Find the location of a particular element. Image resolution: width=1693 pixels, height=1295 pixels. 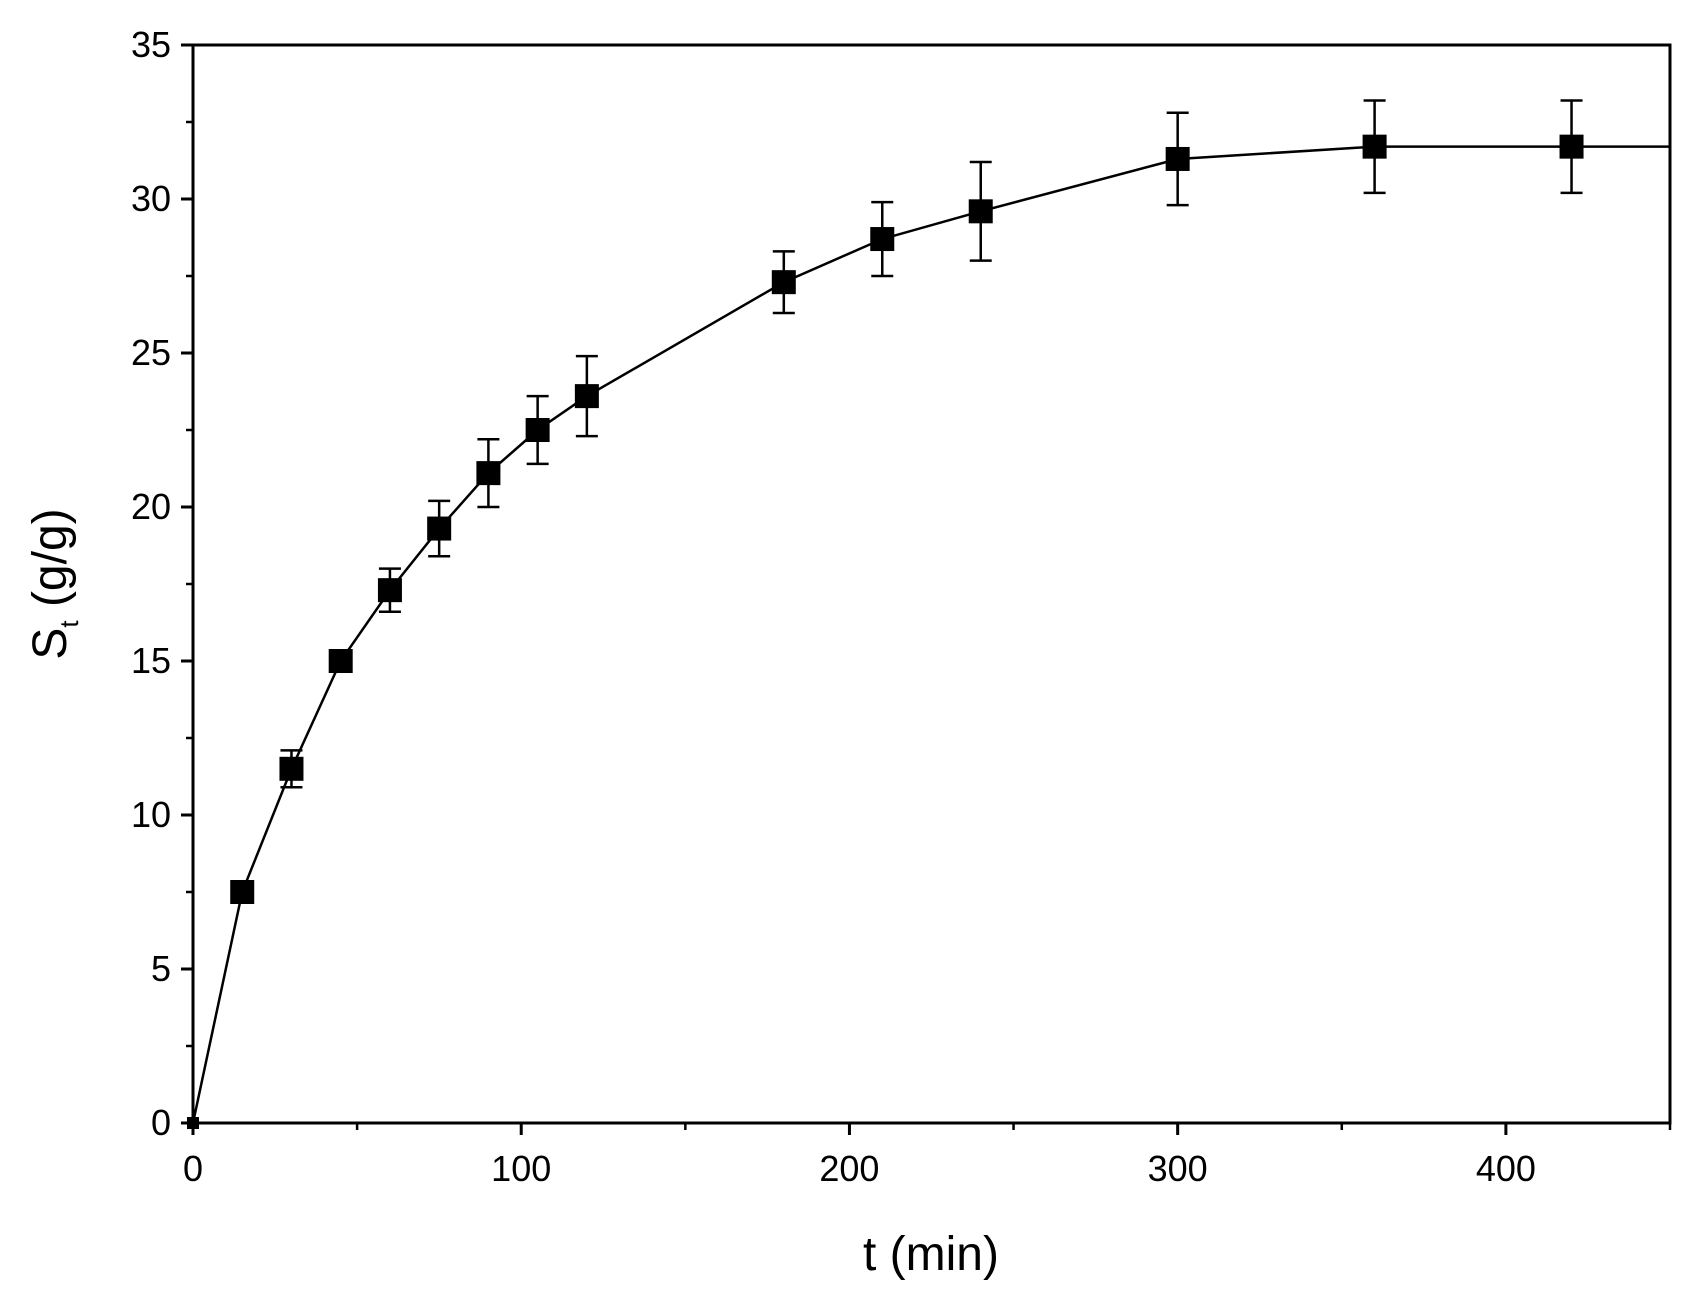

x-axis: 0 100 200 300 400 is located at coordinates (927, 1156).